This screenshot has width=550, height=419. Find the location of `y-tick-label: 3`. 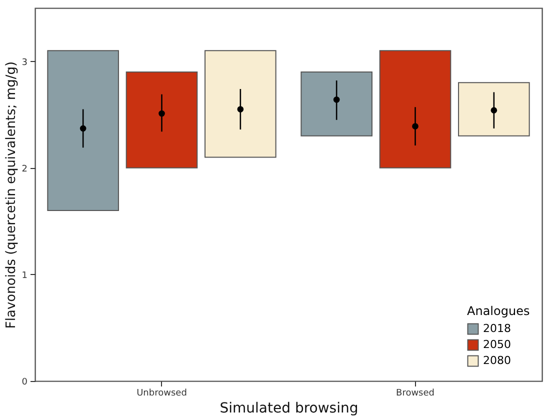

y-tick-label: 3 is located at coordinates (25, 63).